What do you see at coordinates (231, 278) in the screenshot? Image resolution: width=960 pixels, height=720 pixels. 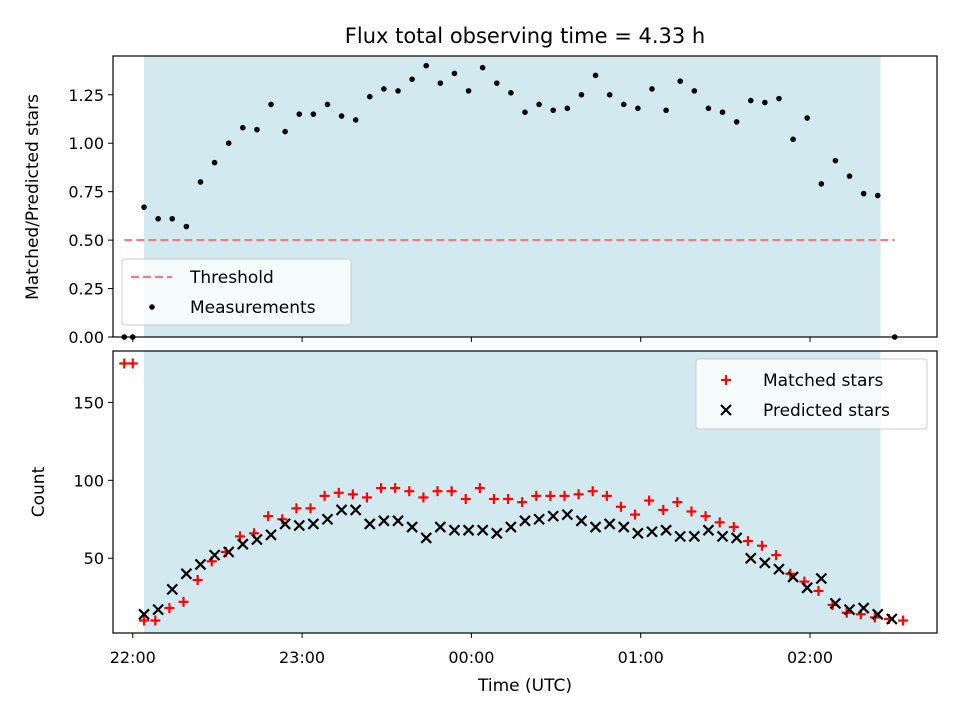 I see `legend-threshold-label: Threshold` at bounding box center [231, 278].